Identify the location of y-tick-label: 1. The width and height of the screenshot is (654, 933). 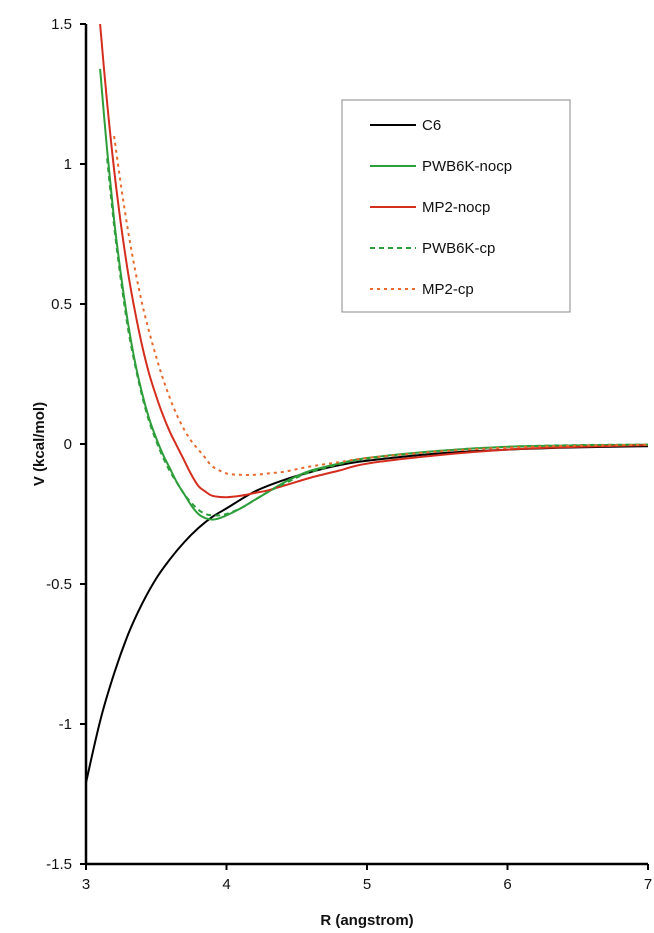
(68, 164).